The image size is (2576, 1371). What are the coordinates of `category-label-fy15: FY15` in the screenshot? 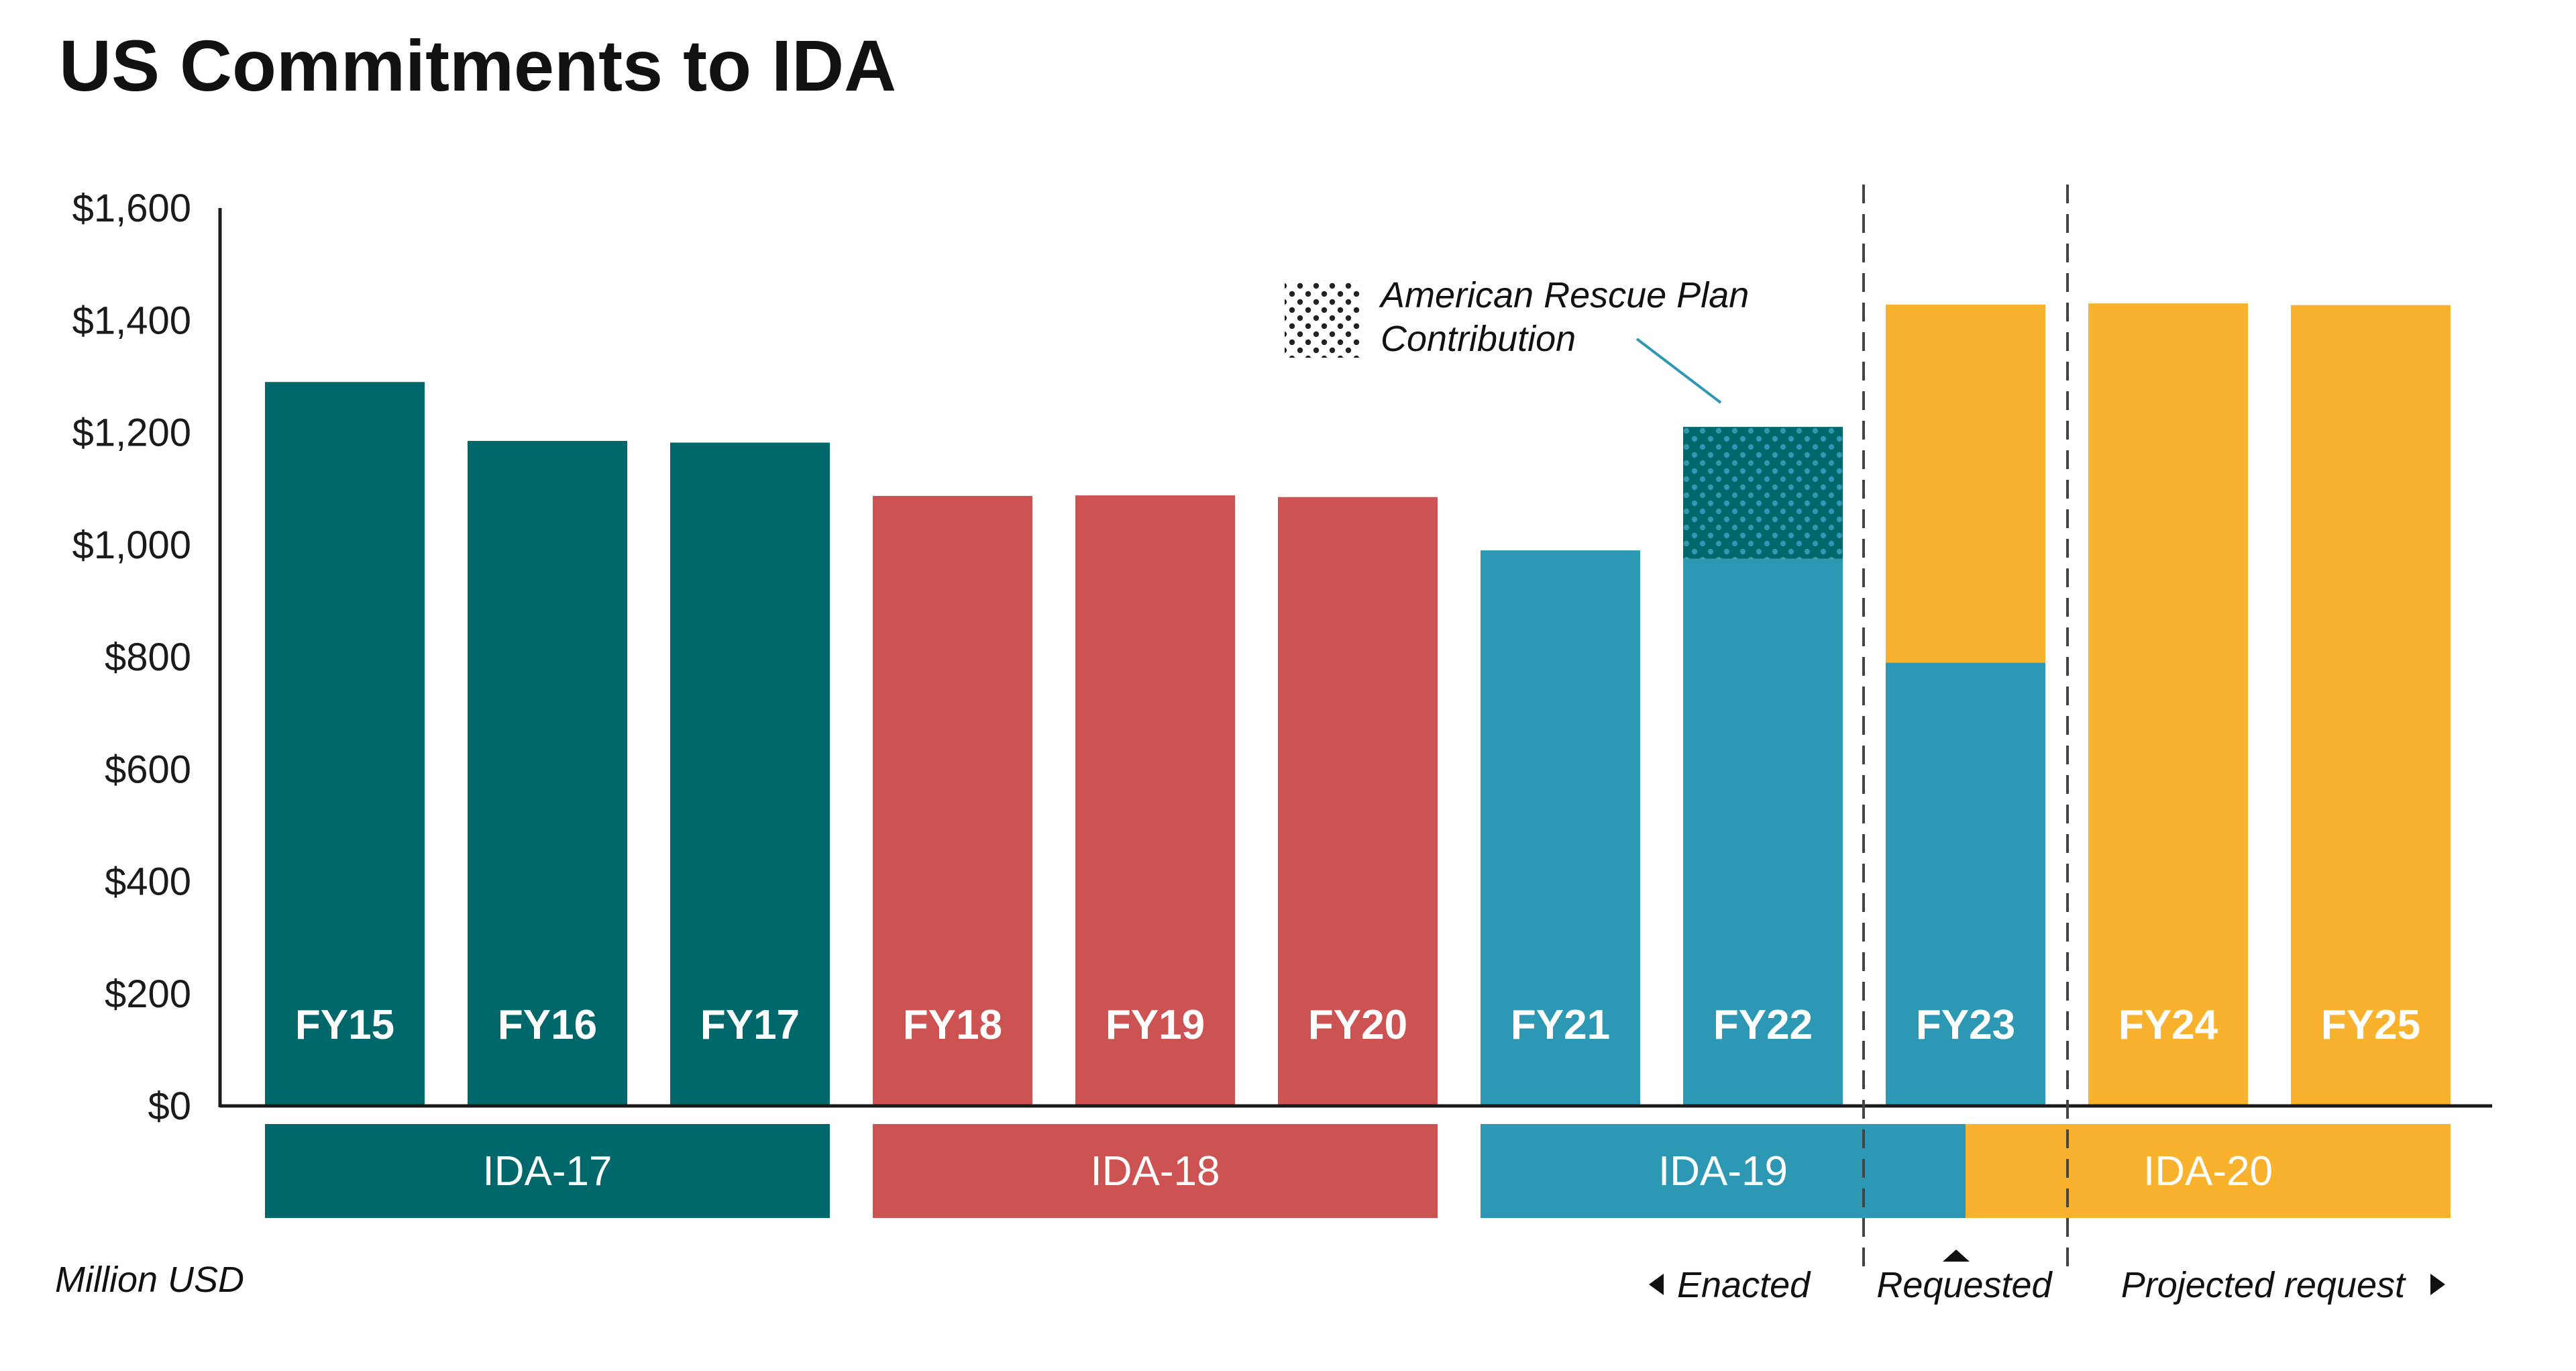 It's located at (344, 1025).